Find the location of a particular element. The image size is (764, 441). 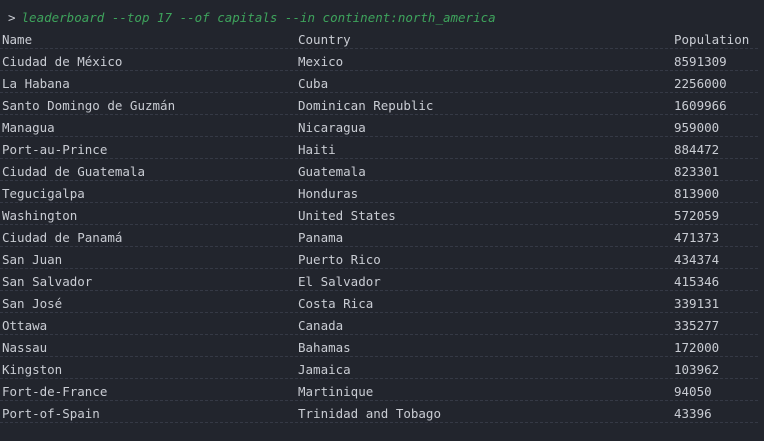

table-row: Port-of-Spain Trinidad and Tobago 43396 is located at coordinates (382, 414).